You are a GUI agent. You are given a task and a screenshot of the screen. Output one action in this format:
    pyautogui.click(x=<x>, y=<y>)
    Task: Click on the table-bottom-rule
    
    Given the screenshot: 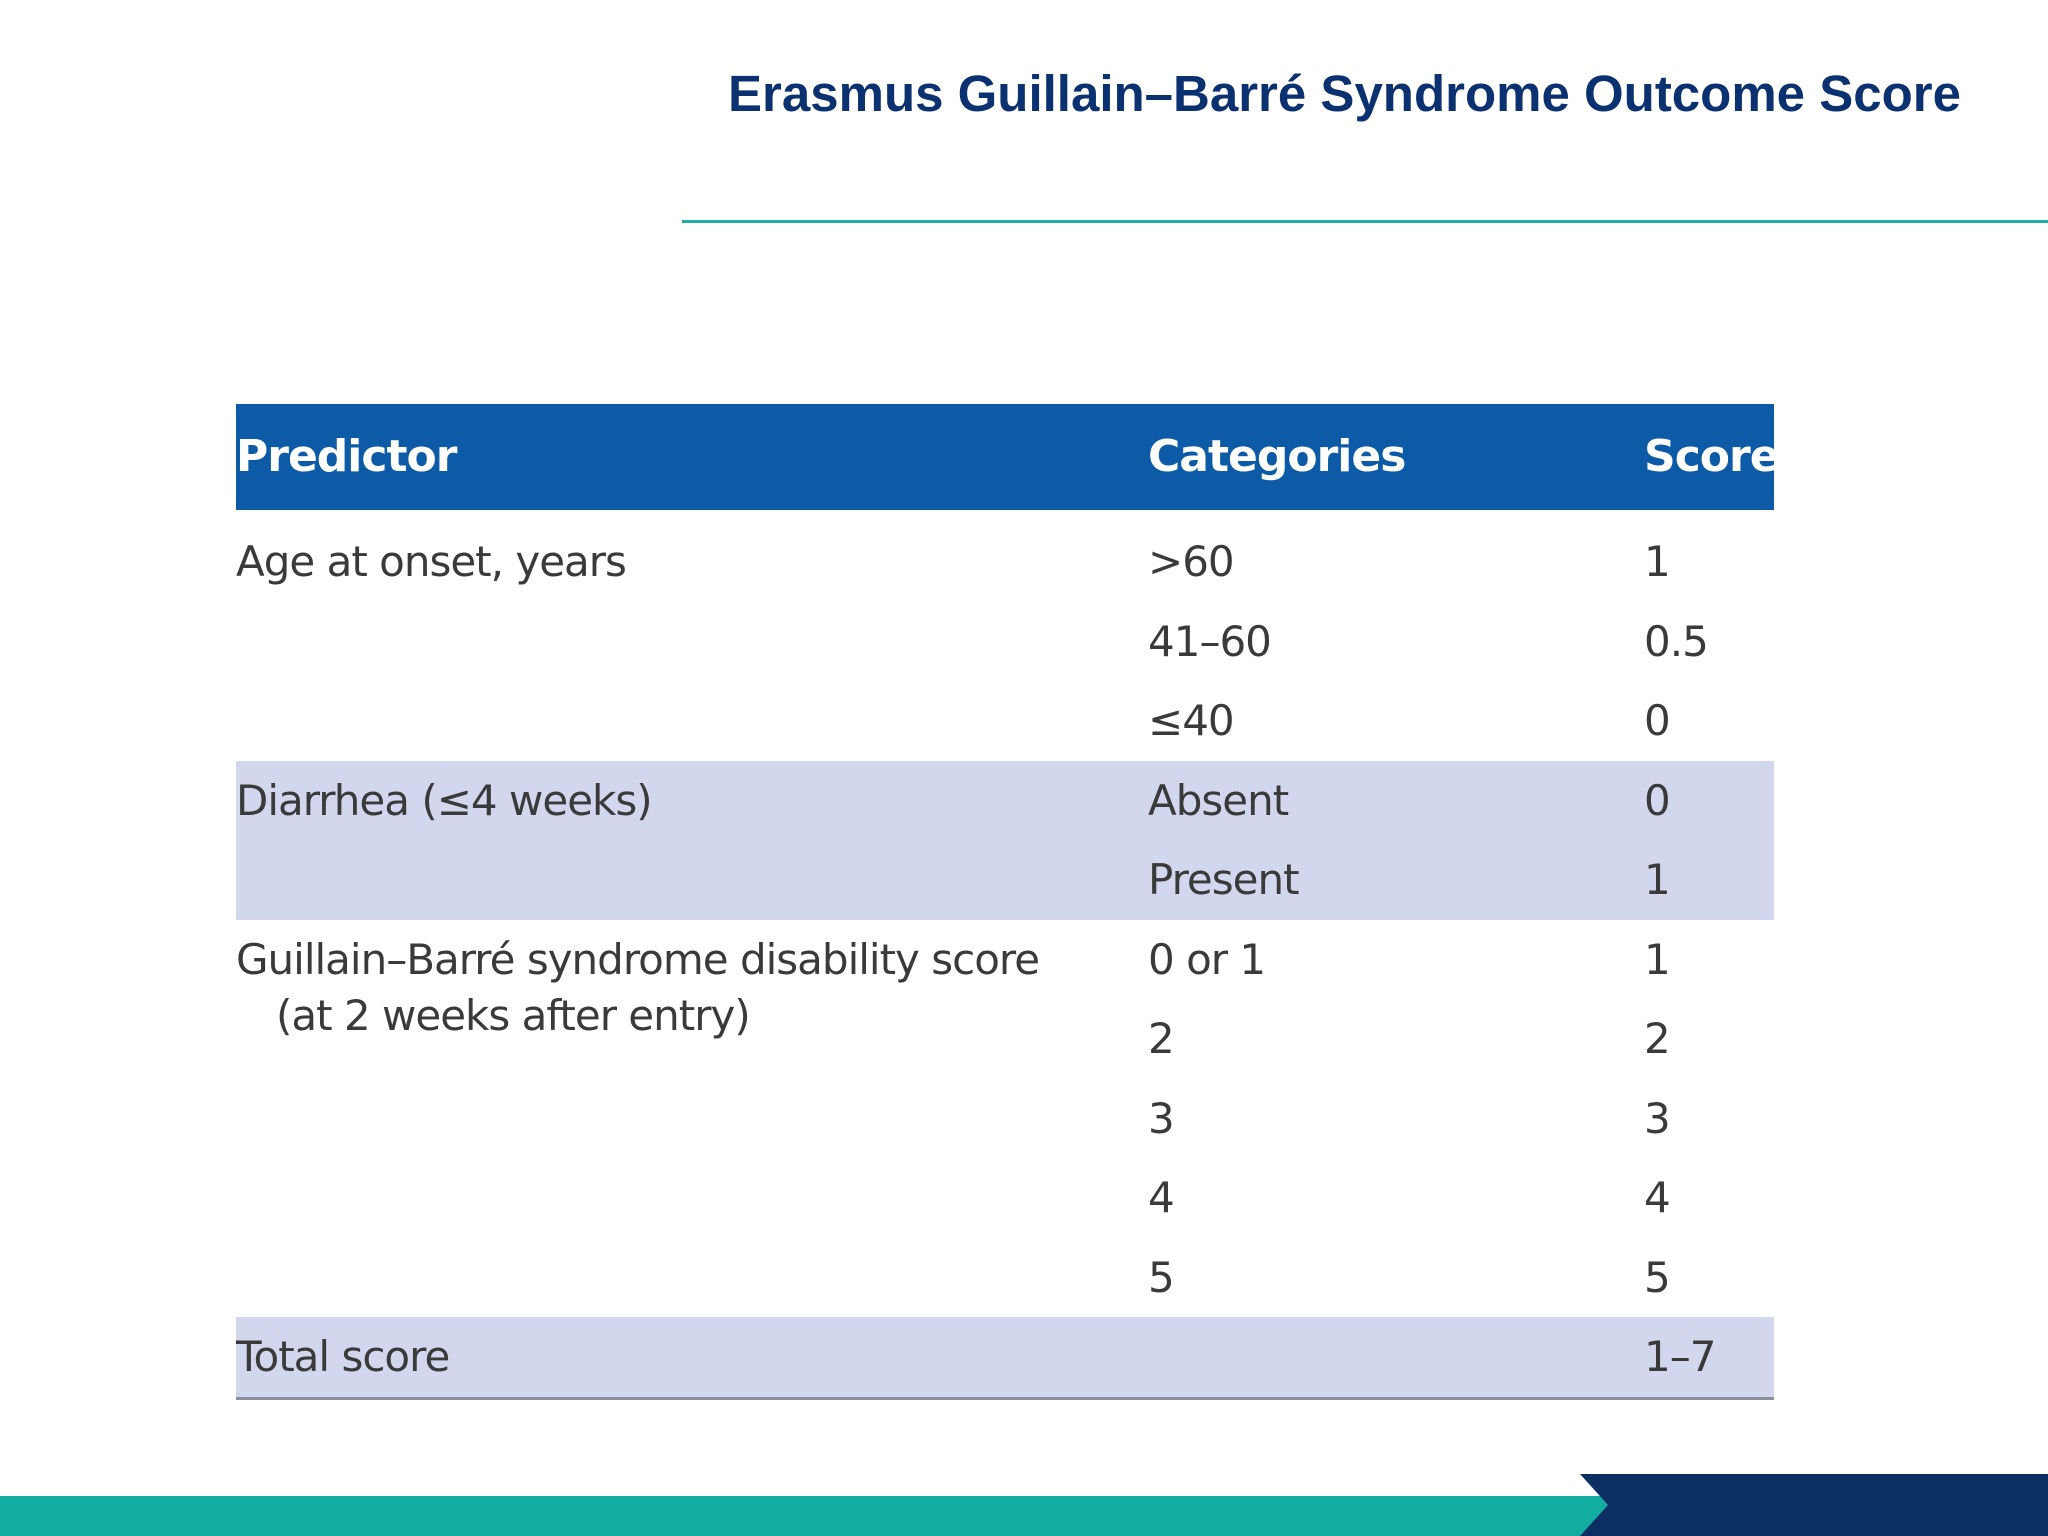 What is the action you would take?
    pyautogui.click(x=1005, y=1398)
    